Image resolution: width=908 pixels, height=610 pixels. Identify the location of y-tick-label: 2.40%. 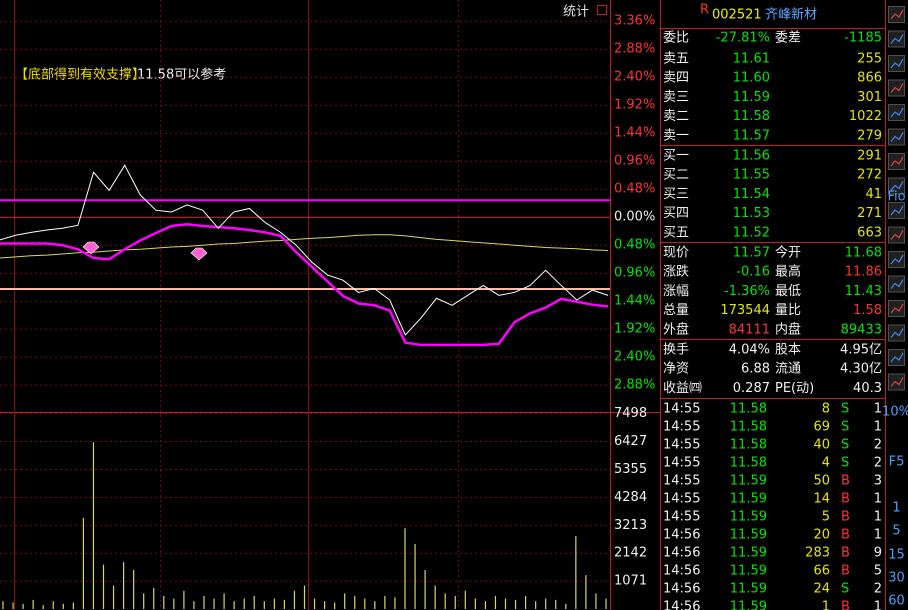
(634, 357).